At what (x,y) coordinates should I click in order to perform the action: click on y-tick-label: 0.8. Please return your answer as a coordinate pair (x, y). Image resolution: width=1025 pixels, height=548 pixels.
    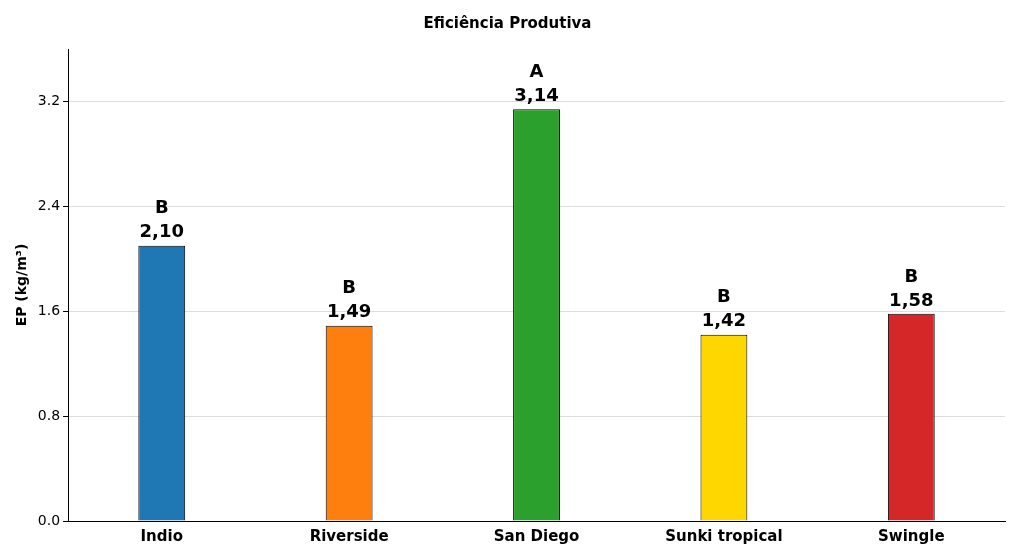
    Looking at the image, I should click on (49, 414).